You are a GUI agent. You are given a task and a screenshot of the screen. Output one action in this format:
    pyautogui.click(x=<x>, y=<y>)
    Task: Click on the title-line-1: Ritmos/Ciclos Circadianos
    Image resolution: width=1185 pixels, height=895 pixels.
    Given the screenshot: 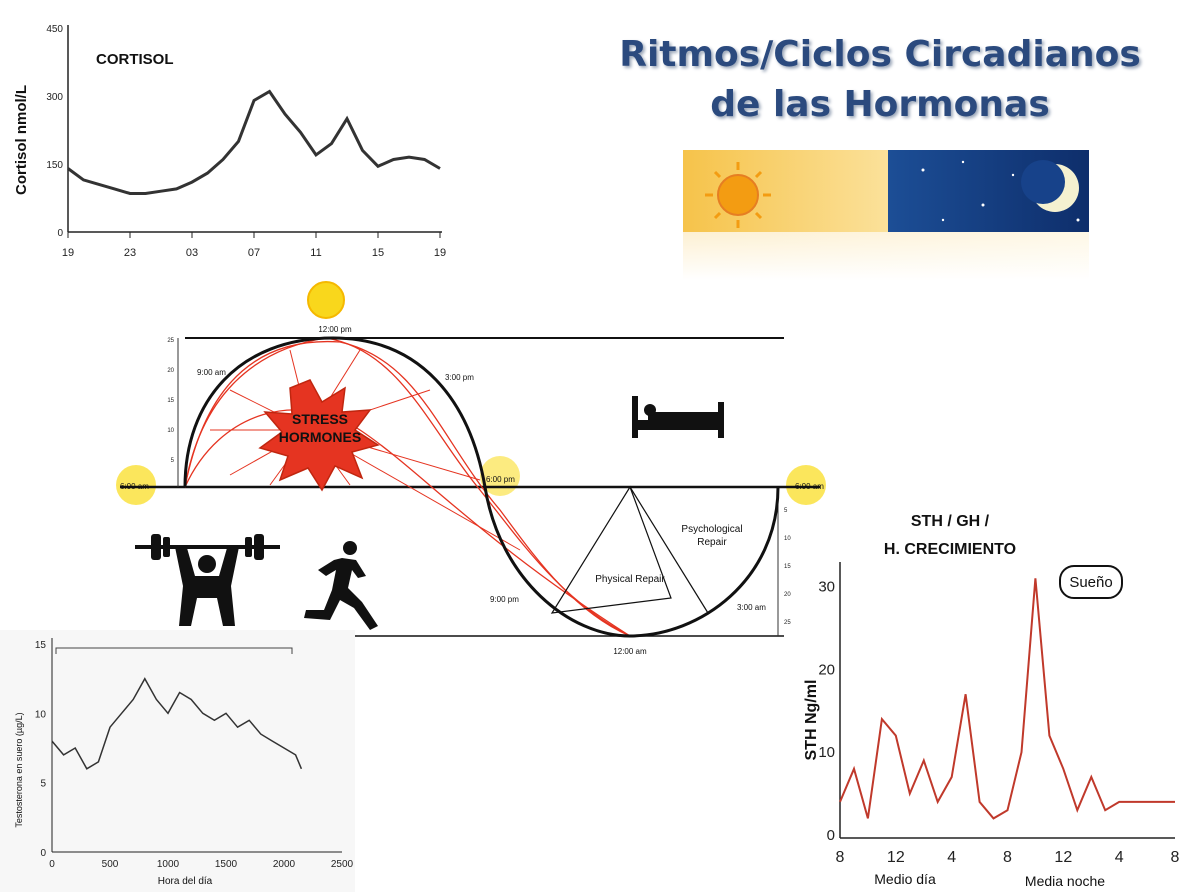 What is the action you would take?
    pyautogui.click(x=880, y=54)
    